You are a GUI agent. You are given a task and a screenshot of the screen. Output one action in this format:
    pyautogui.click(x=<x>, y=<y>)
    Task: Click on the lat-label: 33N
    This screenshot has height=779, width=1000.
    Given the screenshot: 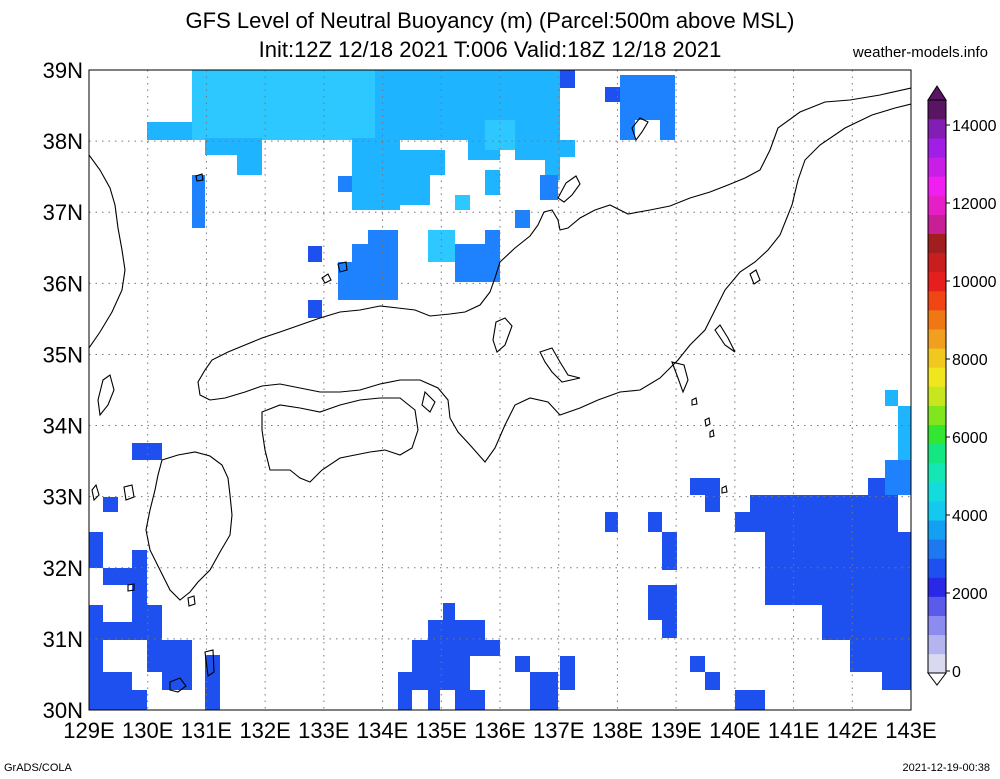 What is the action you would take?
    pyautogui.click(x=63, y=497)
    